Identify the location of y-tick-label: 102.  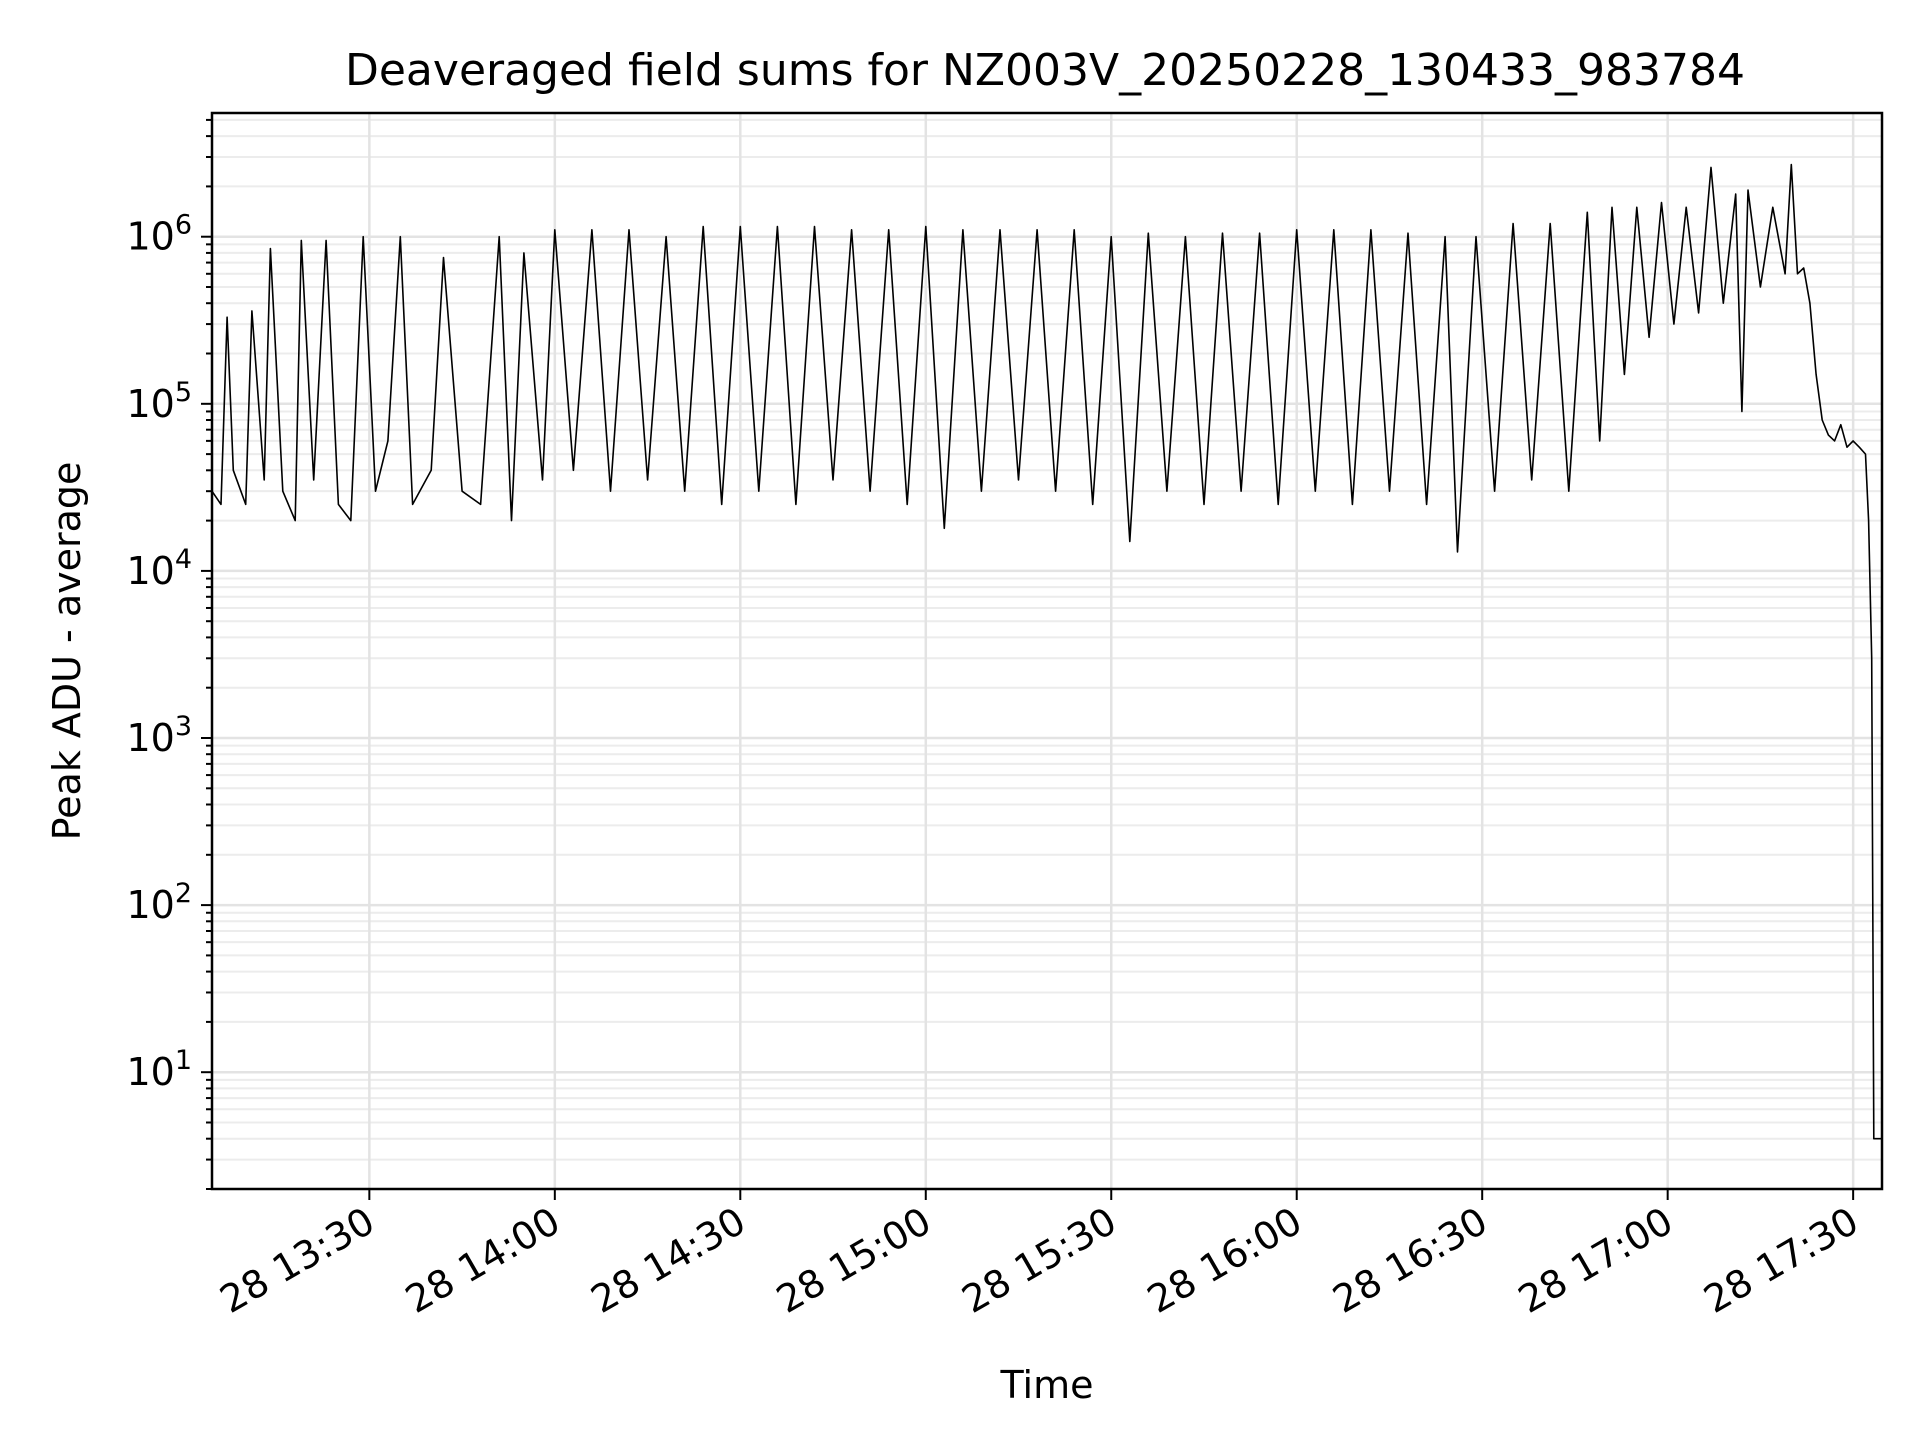
(159, 902).